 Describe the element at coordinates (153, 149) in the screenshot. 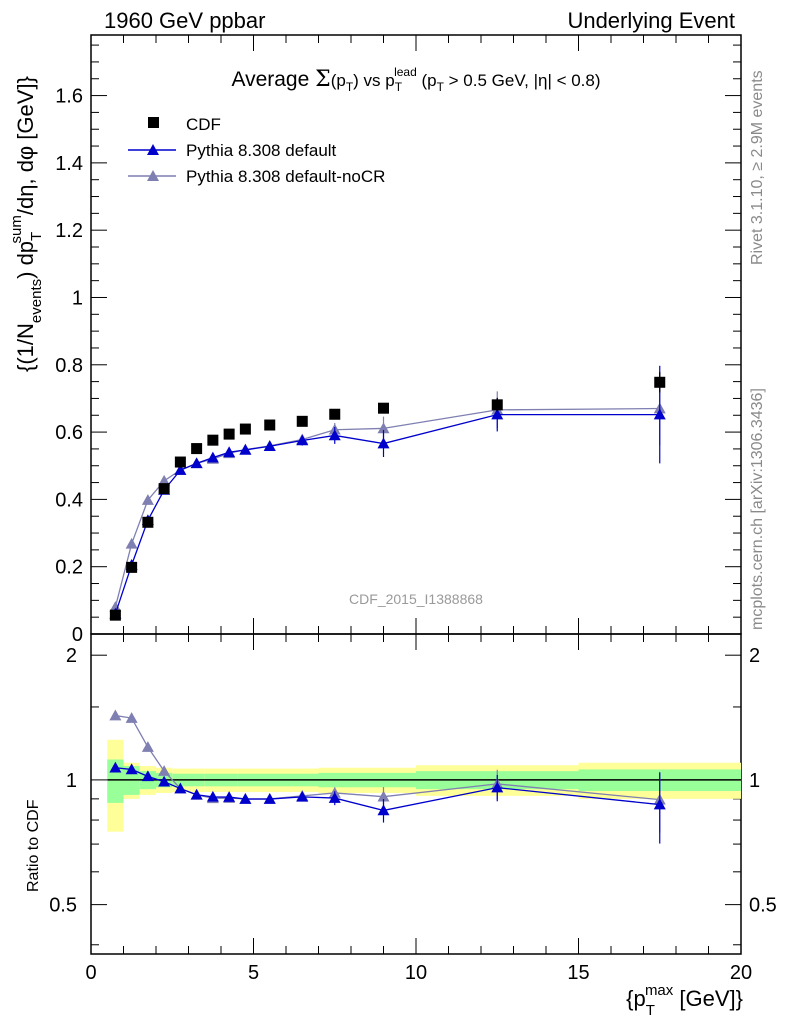

I see `legend-marker-default` at that location.